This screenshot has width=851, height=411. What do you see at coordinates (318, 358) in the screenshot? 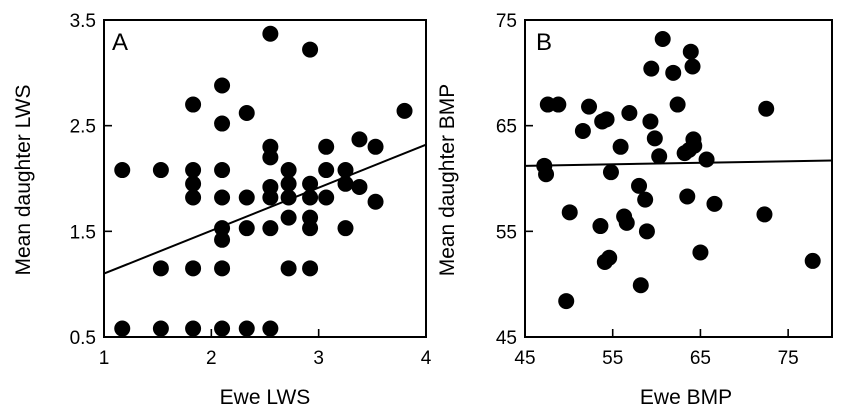
I see `x-tick-label: 3` at bounding box center [318, 358].